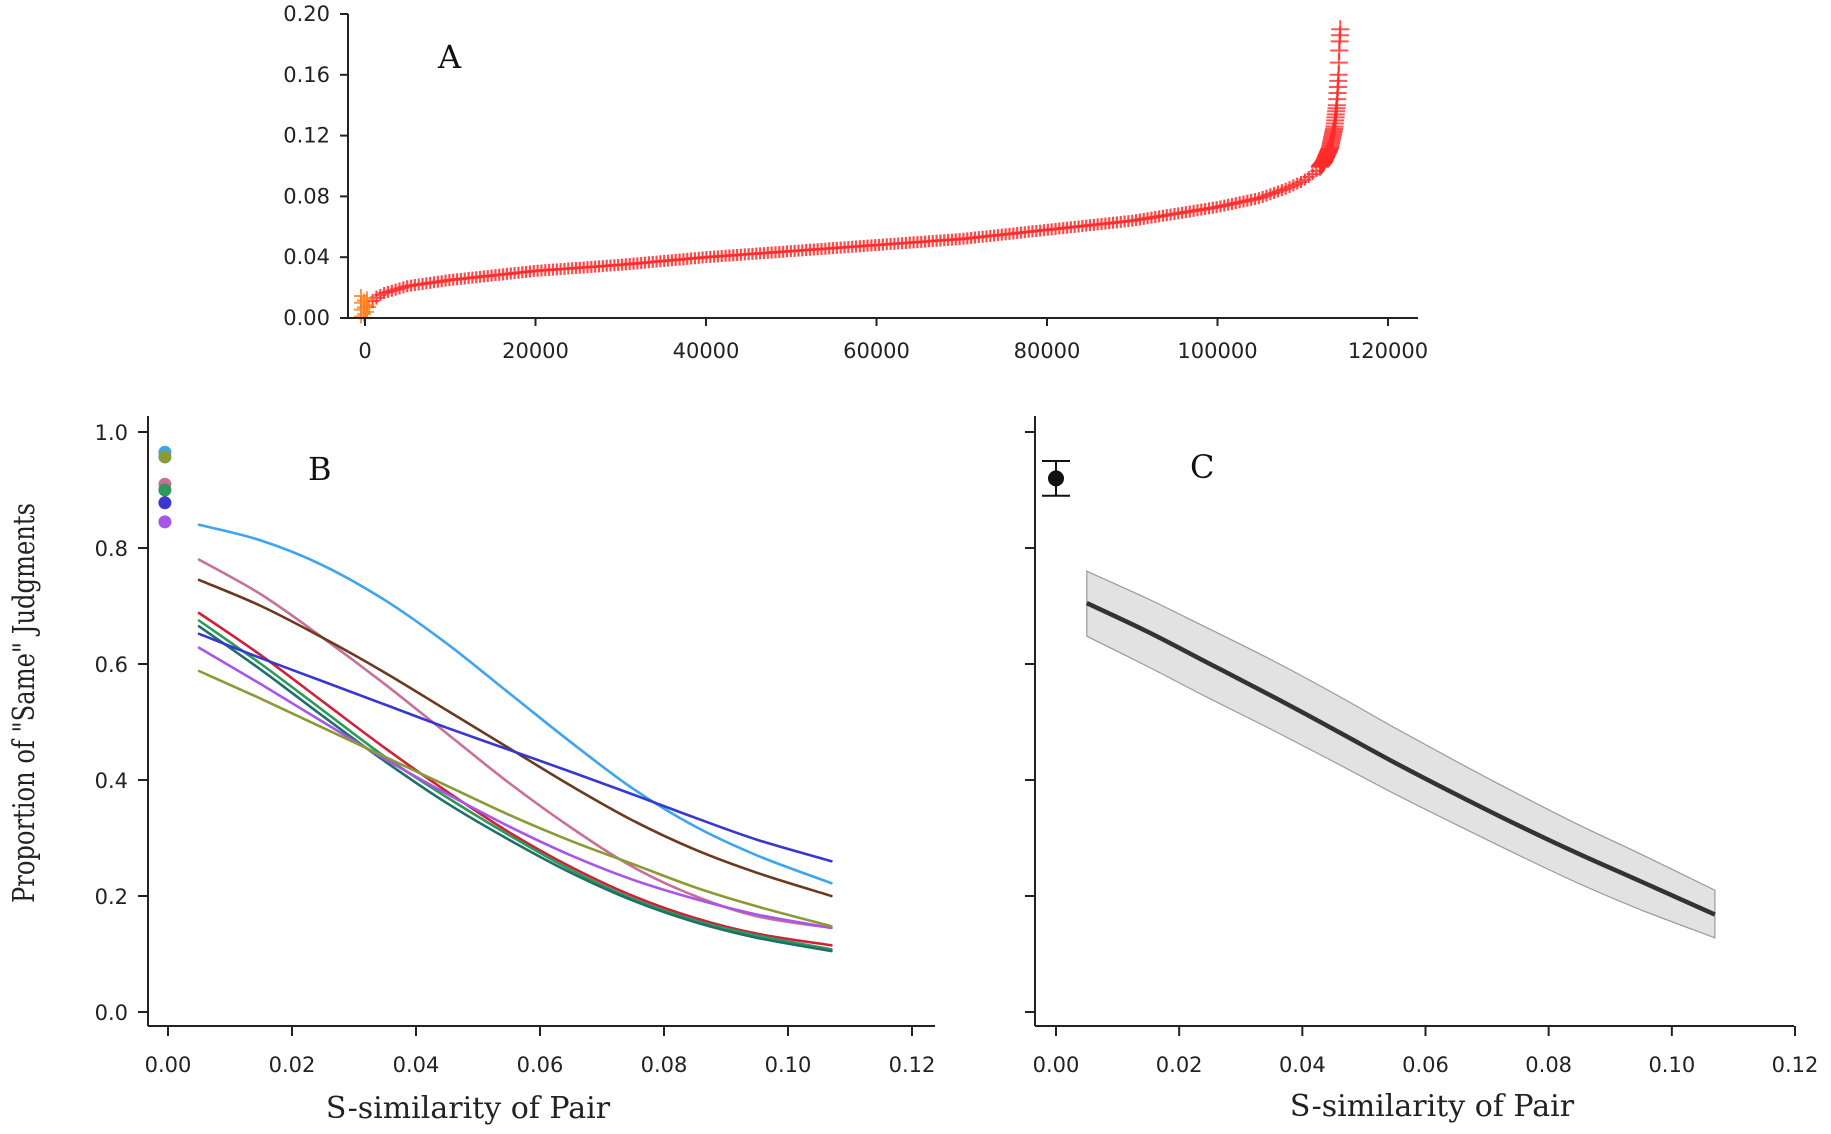  Describe the element at coordinates (168, 1065) in the screenshot. I see `panel-b-x-tick-label: 0.00` at that location.